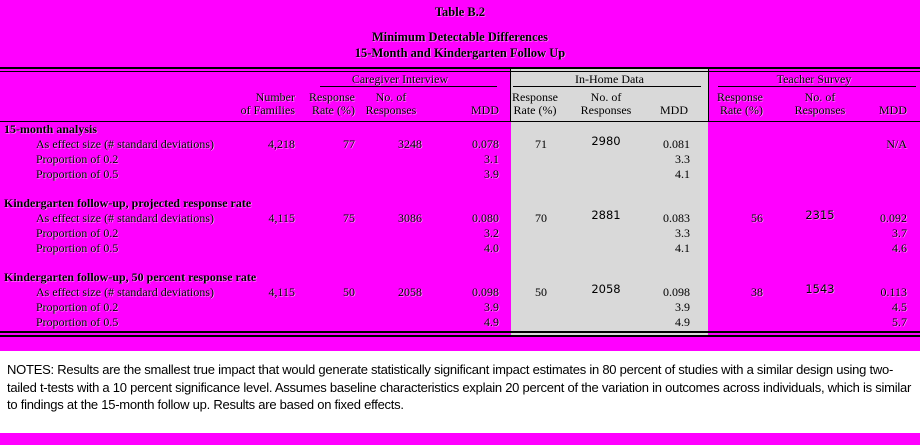 The width and height of the screenshot is (920, 445). What do you see at coordinates (817, 86) in the screenshot?
I see `teacher-group-underline` at bounding box center [817, 86].